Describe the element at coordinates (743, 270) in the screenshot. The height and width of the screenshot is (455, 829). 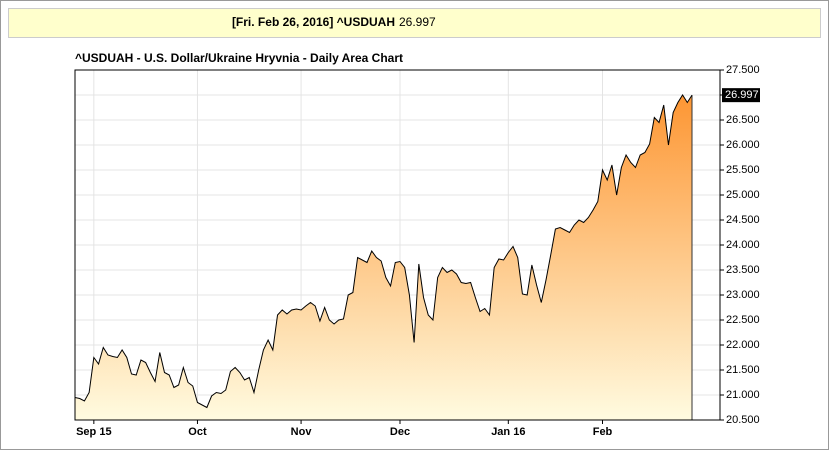
I see `y-tick-label: 23.500` at that location.